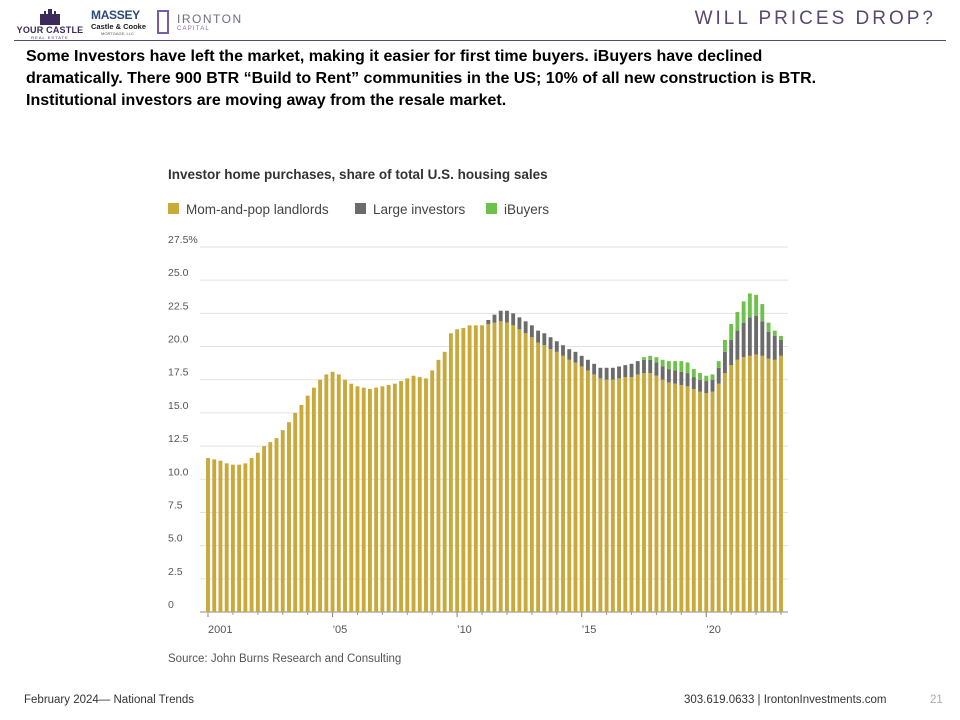  I want to click on legend-swatch-ibuyers, so click(491, 208).